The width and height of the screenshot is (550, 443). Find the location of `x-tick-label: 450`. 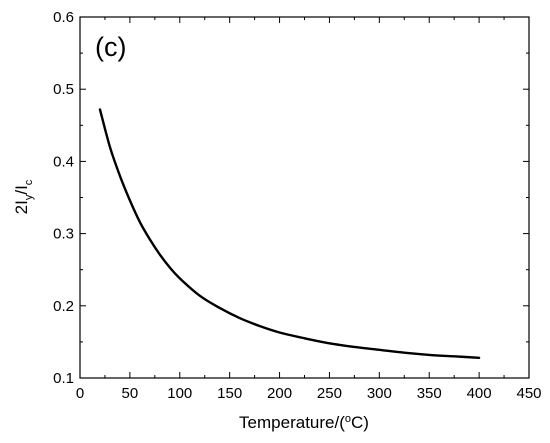

x-tick-label: 450 is located at coordinates (528, 393).